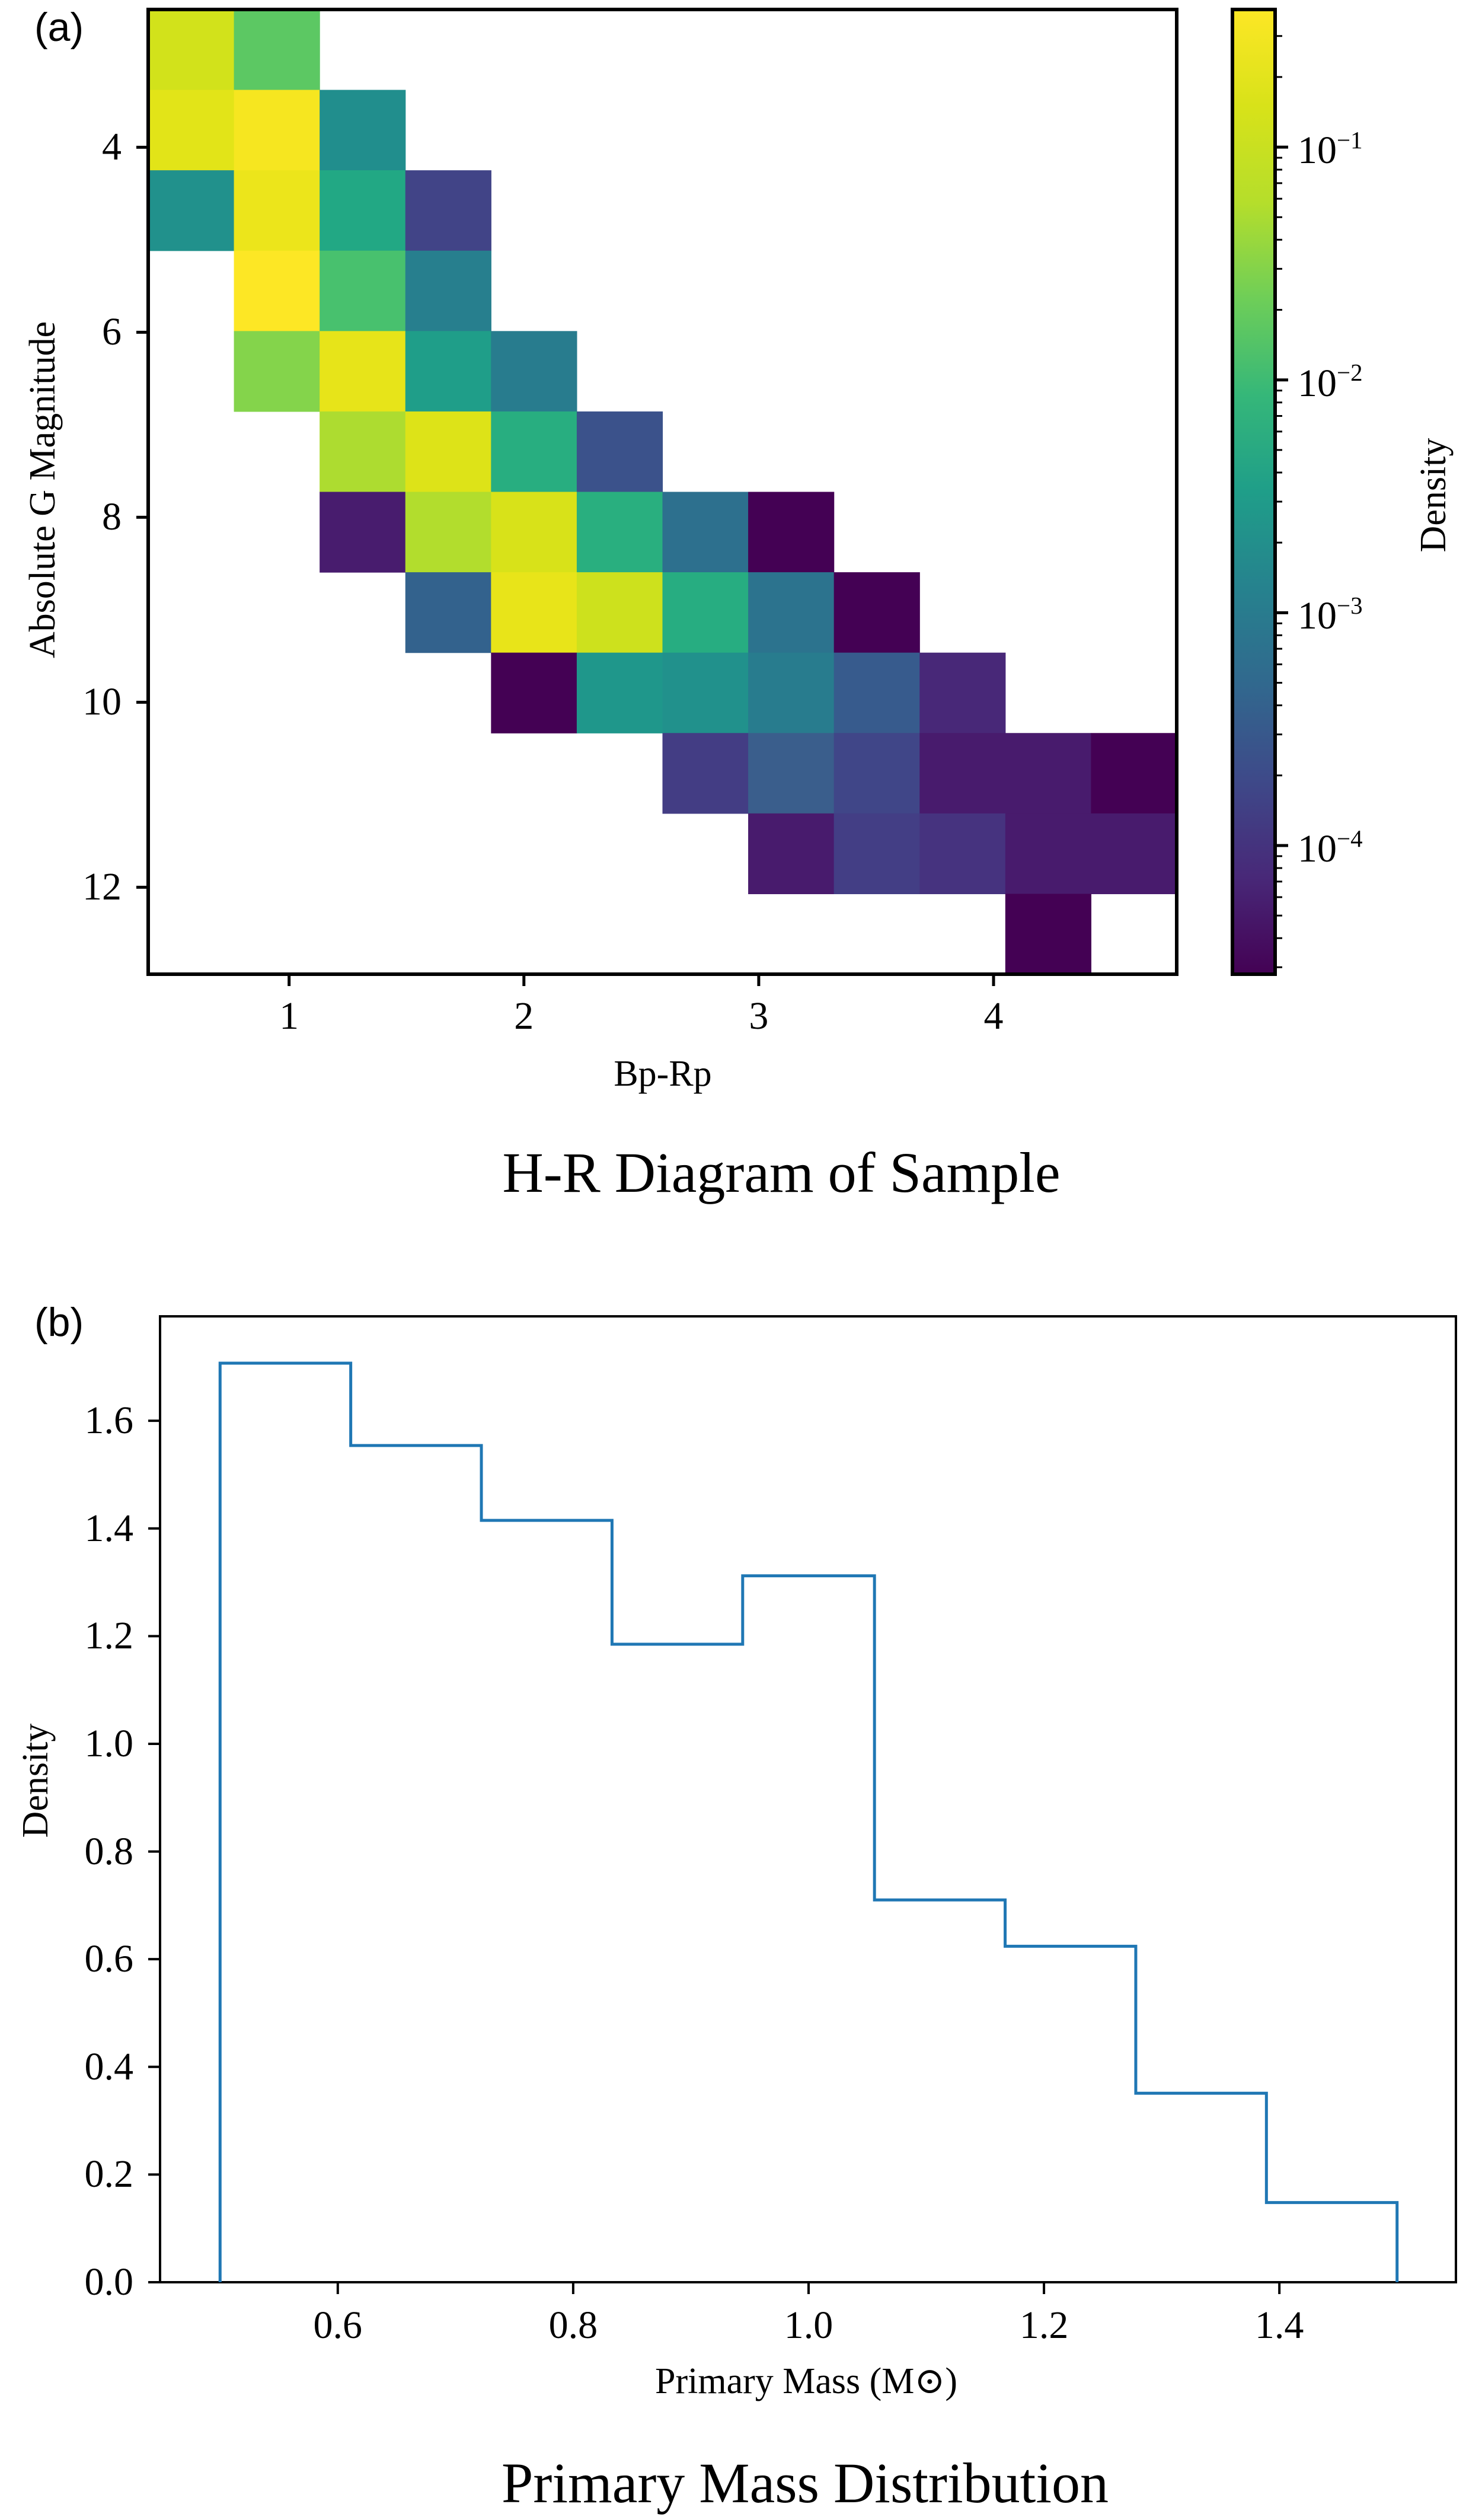  I want to click on panel-b-label: (b), so click(59, 1322).